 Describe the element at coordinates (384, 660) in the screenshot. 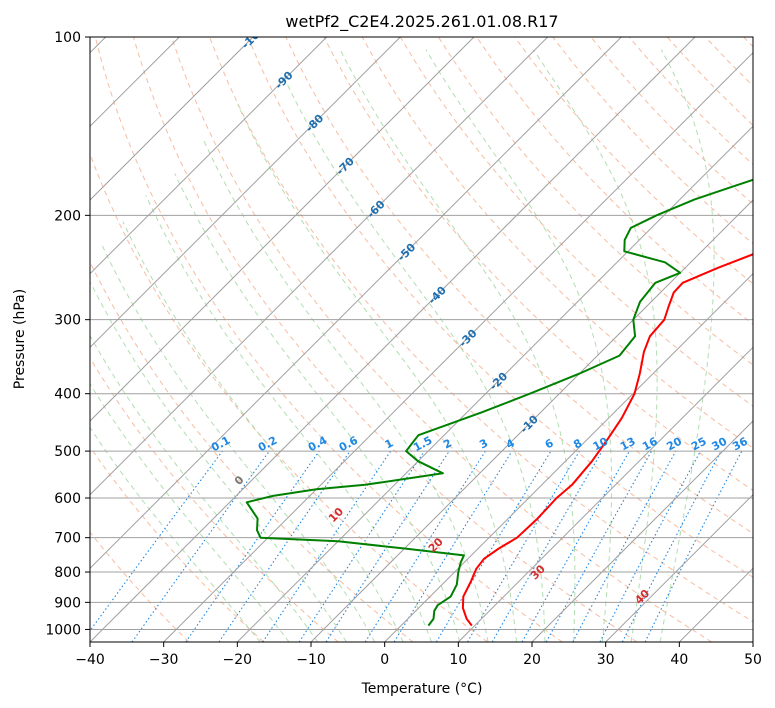

I see `x-tick-label: 0` at that location.